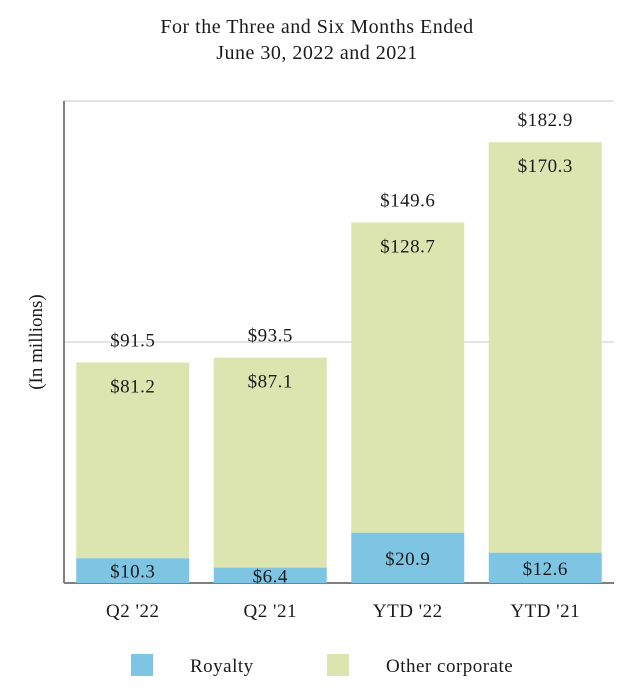 Image resolution: width=634 pixels, height=700 pixels. What do you see at coordinates (222, 666) in the screenshot?
I see `legend-label-royalty: Royalty` at bounding box center [222, 666].